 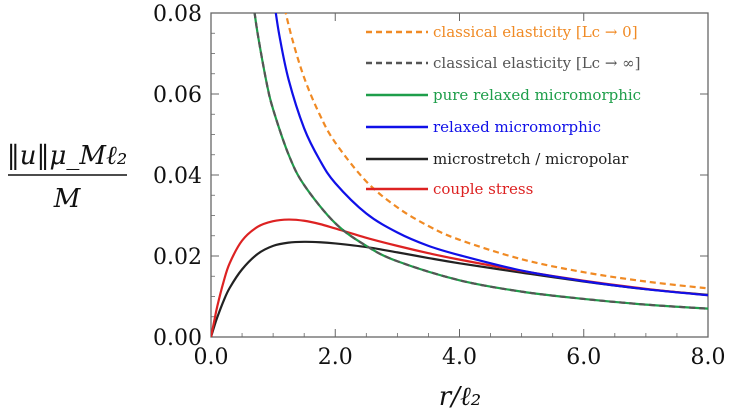 I want to click on x-tick-label: 6.0, so click(x=583, y=357).